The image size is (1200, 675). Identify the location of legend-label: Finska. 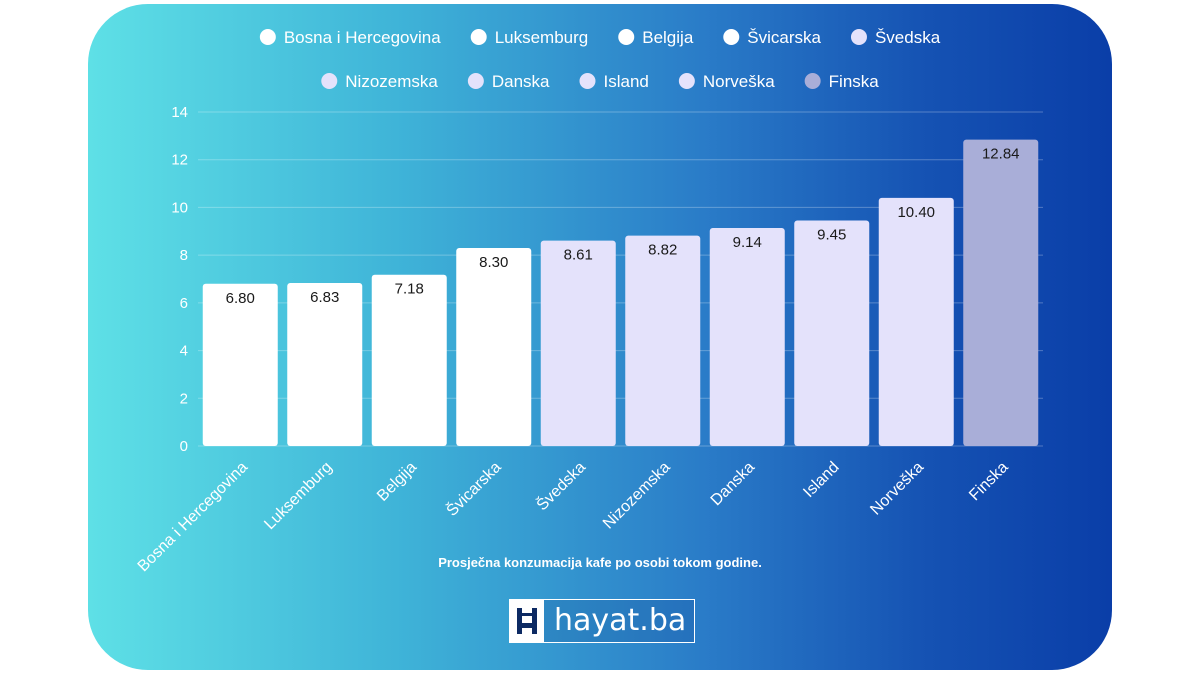
(854, 81).